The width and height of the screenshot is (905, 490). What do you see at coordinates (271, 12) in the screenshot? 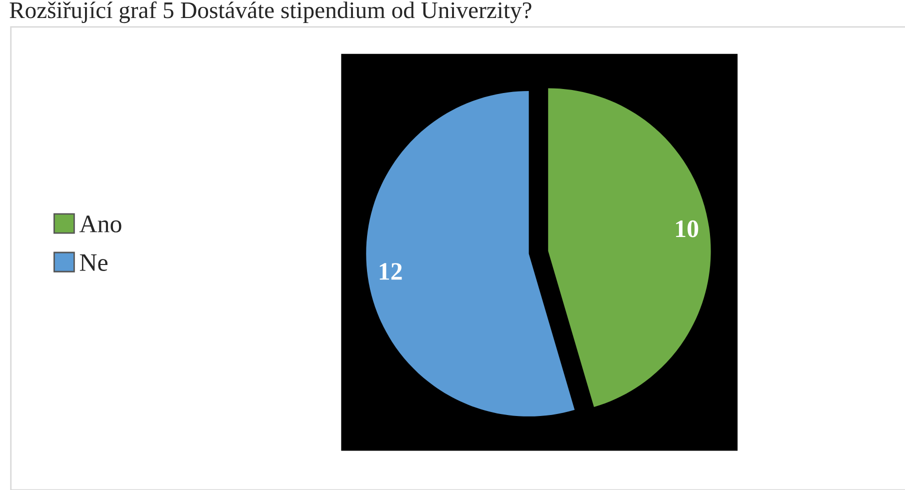
I see `chart-title: Rozšiřující graf 5 Dostáváte stipendium od Univerzity?` at bounding box center [271, 12].